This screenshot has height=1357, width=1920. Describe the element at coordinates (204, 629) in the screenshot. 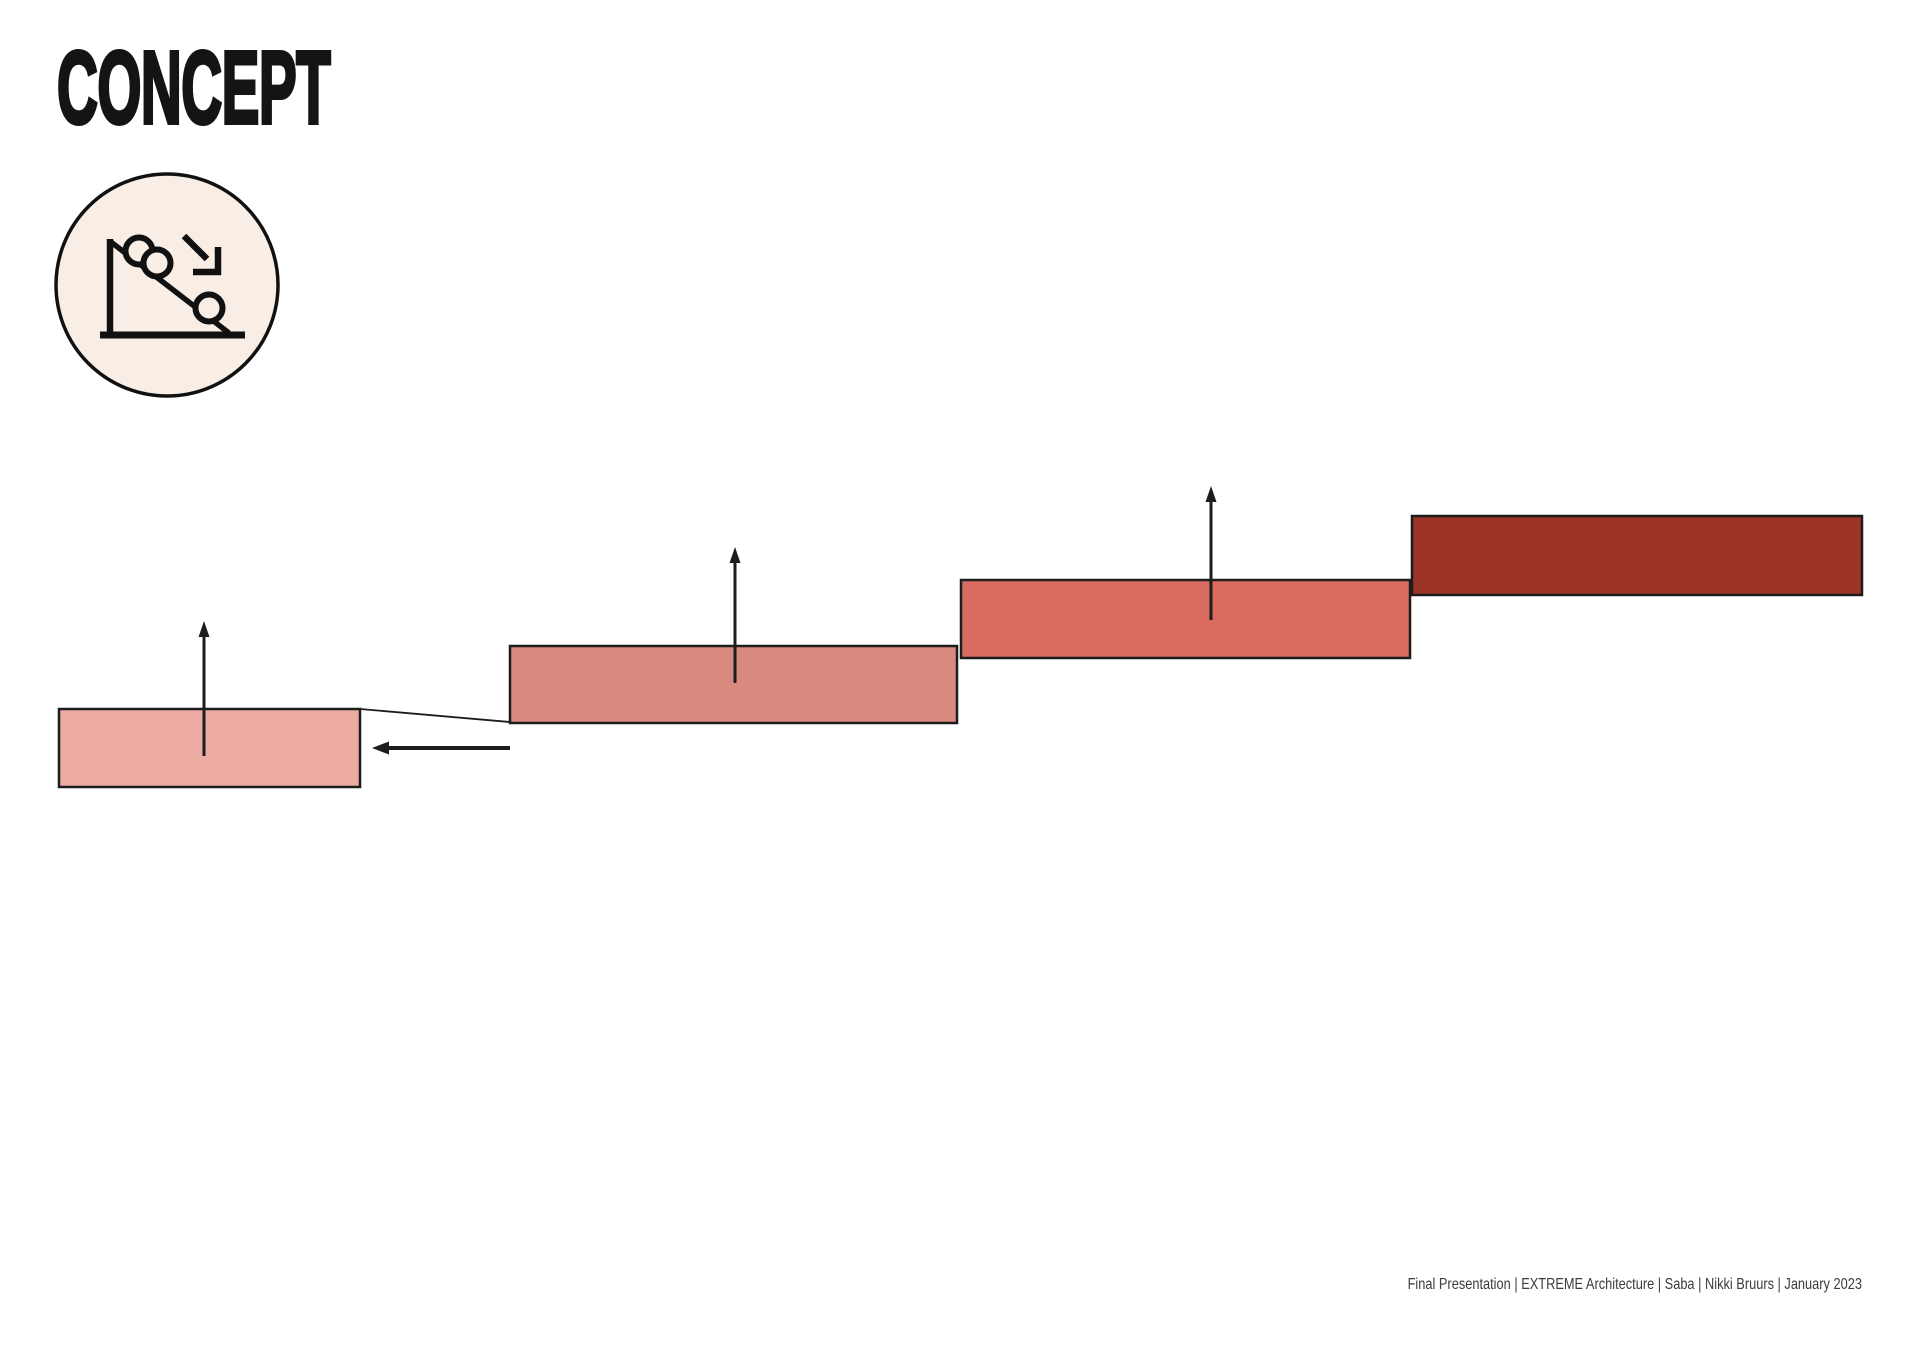

I see `lift-arrow-1-head` at that location.